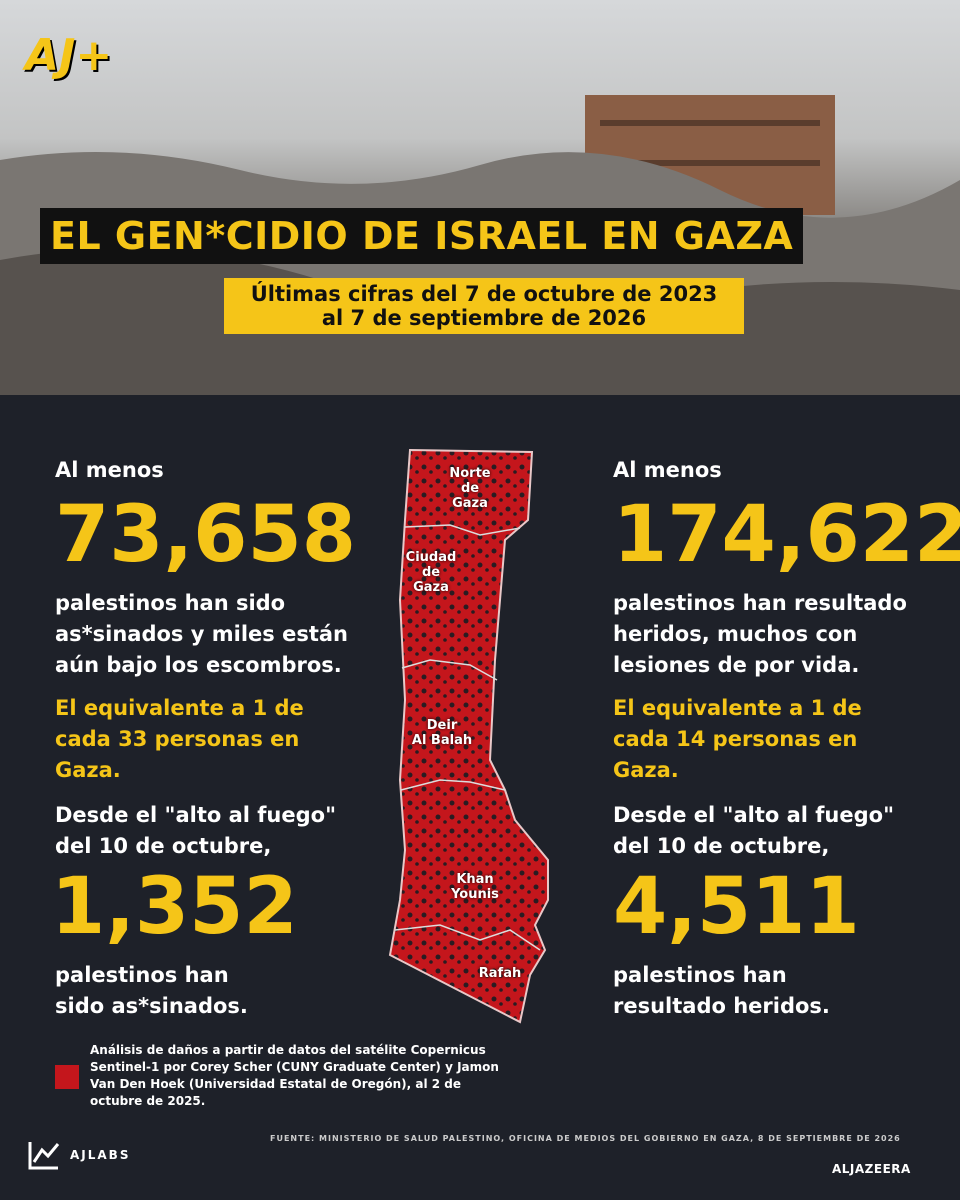  What do you see at coordinates (786, 535) in the screenshot?
I see `big-number: 174,622` at bounding box center [786, 535].